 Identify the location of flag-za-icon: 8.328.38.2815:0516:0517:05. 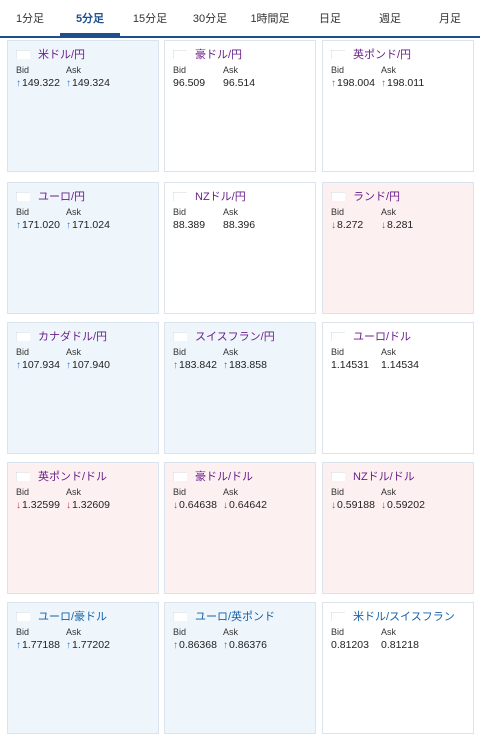
(399, 225).